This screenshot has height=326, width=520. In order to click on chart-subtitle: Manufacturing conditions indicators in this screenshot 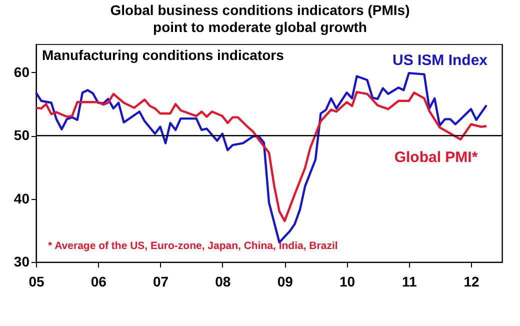, I will do `click(163, 55)`.